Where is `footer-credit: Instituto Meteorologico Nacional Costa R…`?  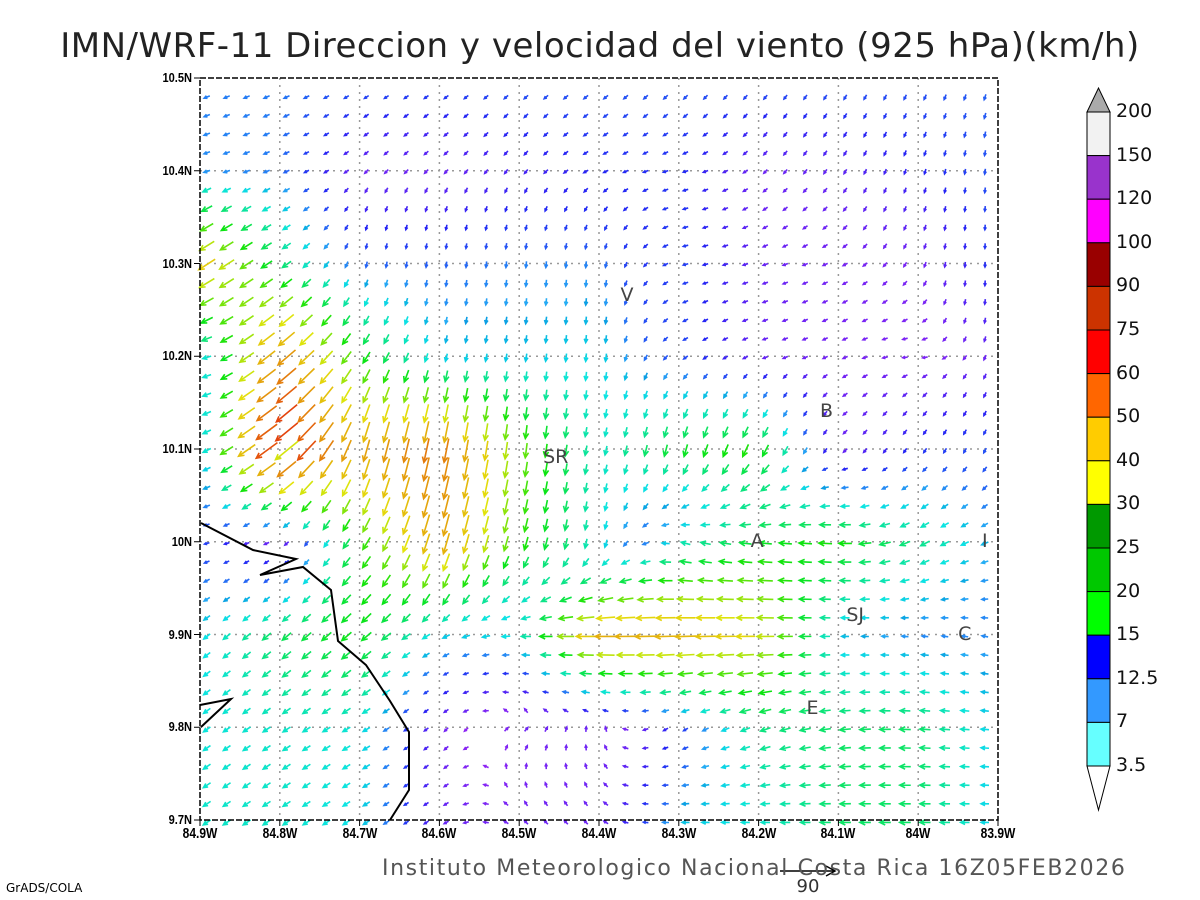
footer-credit: Instituto Meteorologico Nacional Costa R… is located at coordinates (754, 868).